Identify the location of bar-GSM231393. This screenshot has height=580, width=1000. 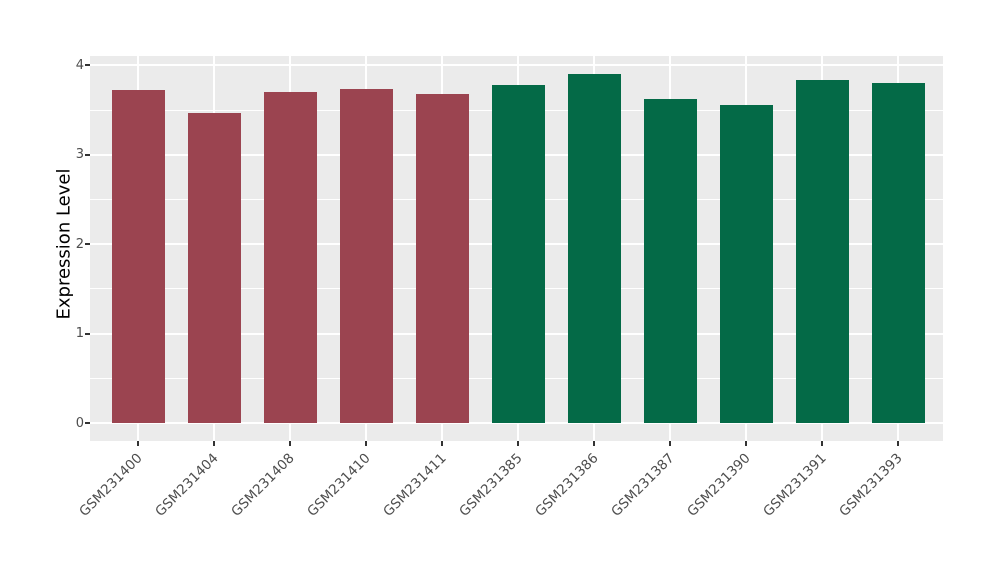
(898, 253).